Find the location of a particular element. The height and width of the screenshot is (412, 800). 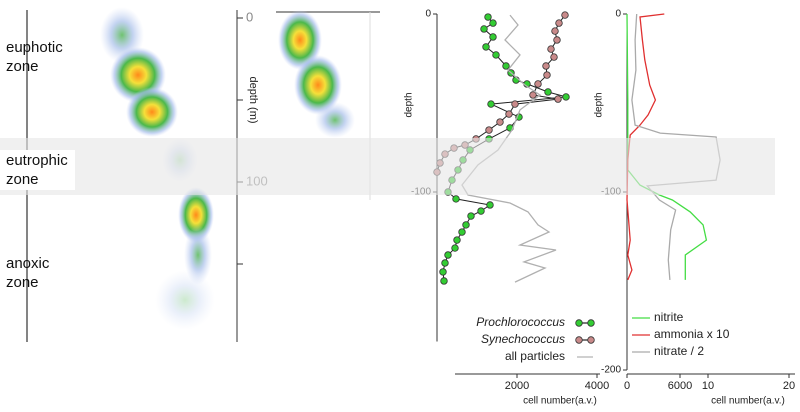

y-tick-label: -200 is located at coordinates (611, 370).